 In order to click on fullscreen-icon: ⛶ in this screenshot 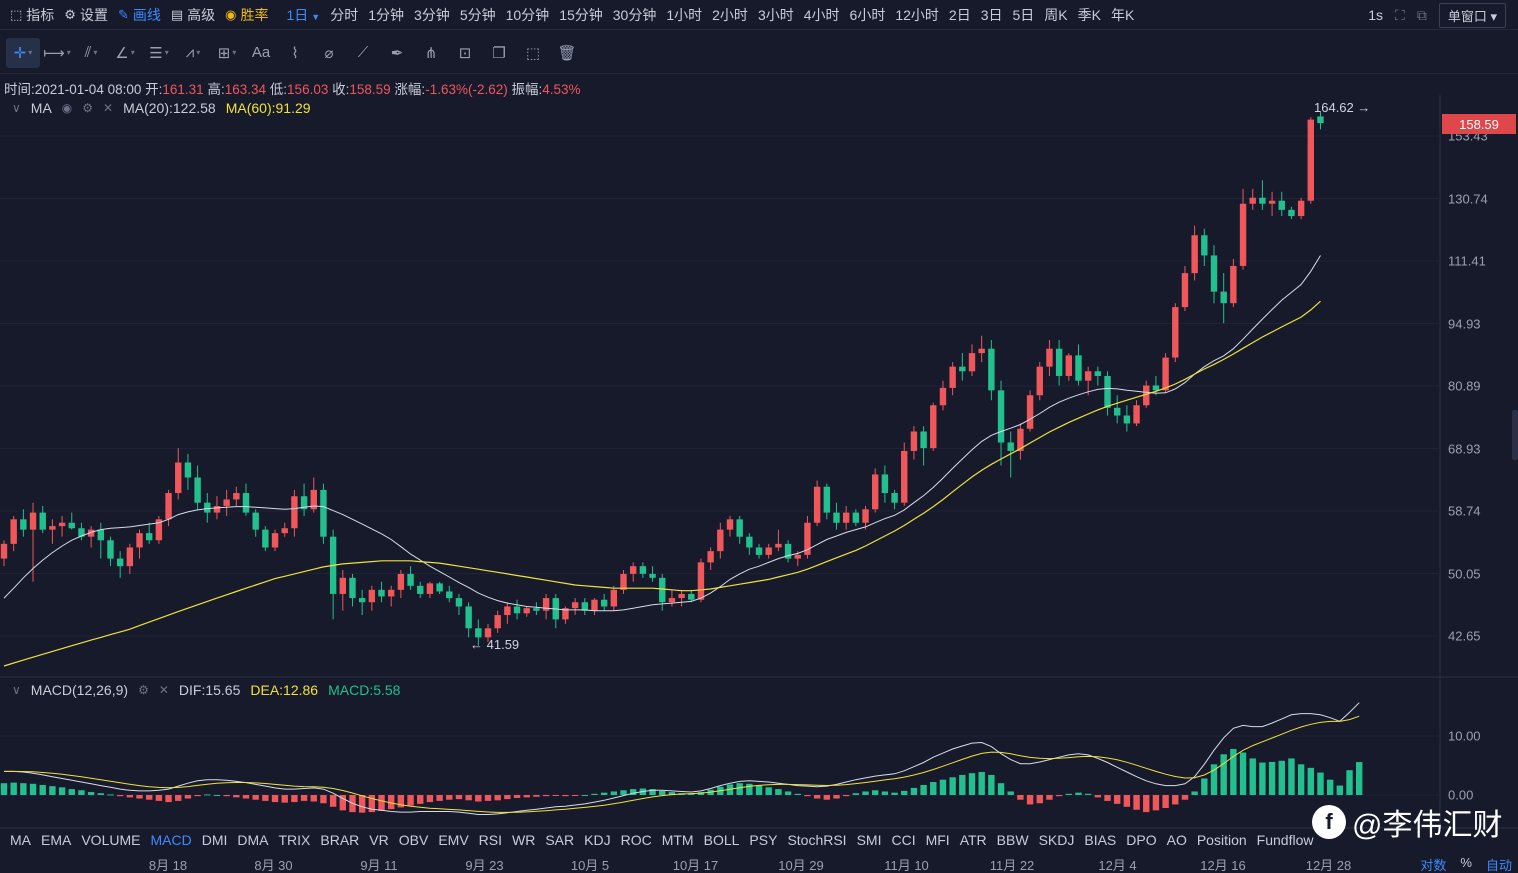, I will do `click(1400, 14)`.